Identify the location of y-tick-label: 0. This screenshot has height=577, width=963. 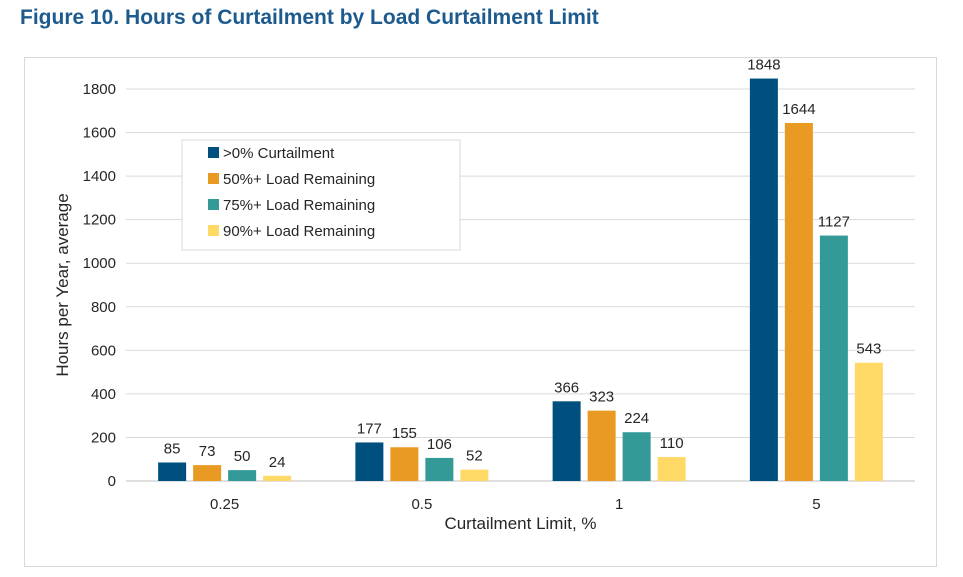
(112, 481).